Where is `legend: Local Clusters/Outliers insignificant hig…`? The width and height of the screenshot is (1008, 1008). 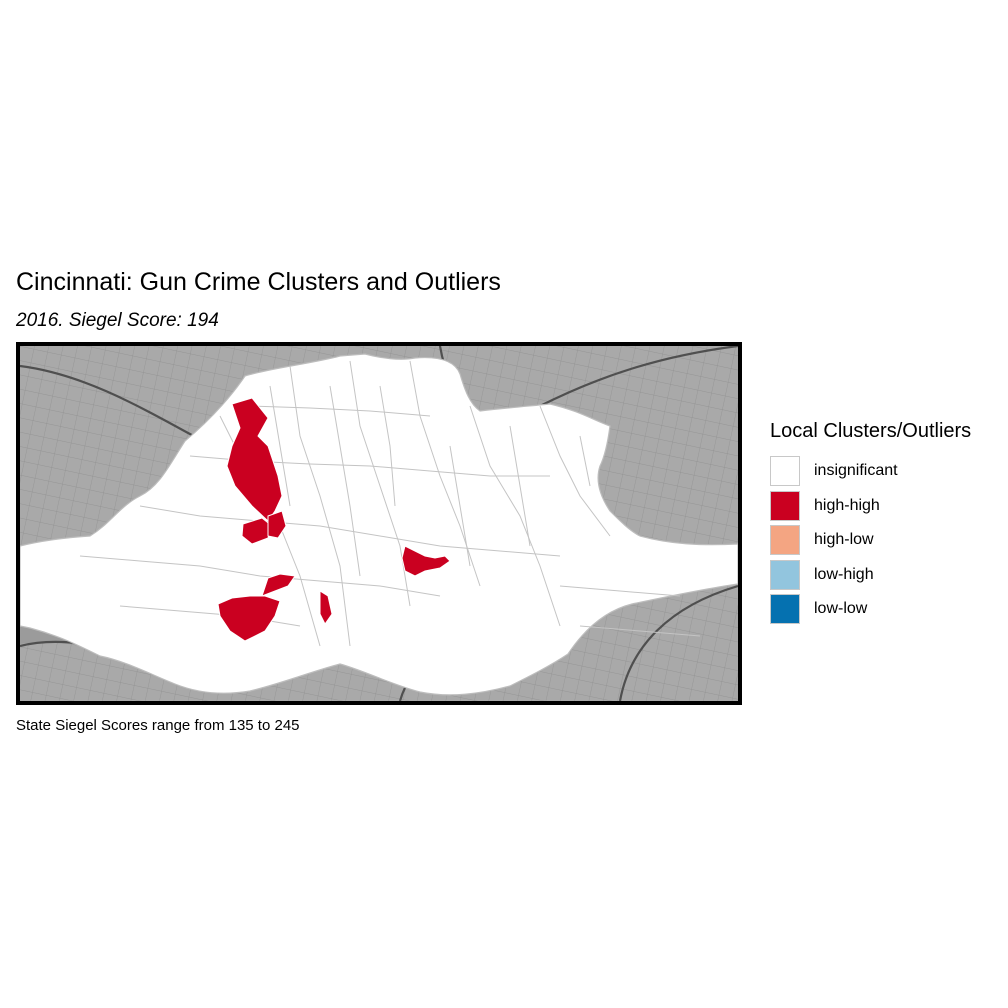
legend: Local Clusters/Outliers insignificant hig… is located at coordinates (870, 523).